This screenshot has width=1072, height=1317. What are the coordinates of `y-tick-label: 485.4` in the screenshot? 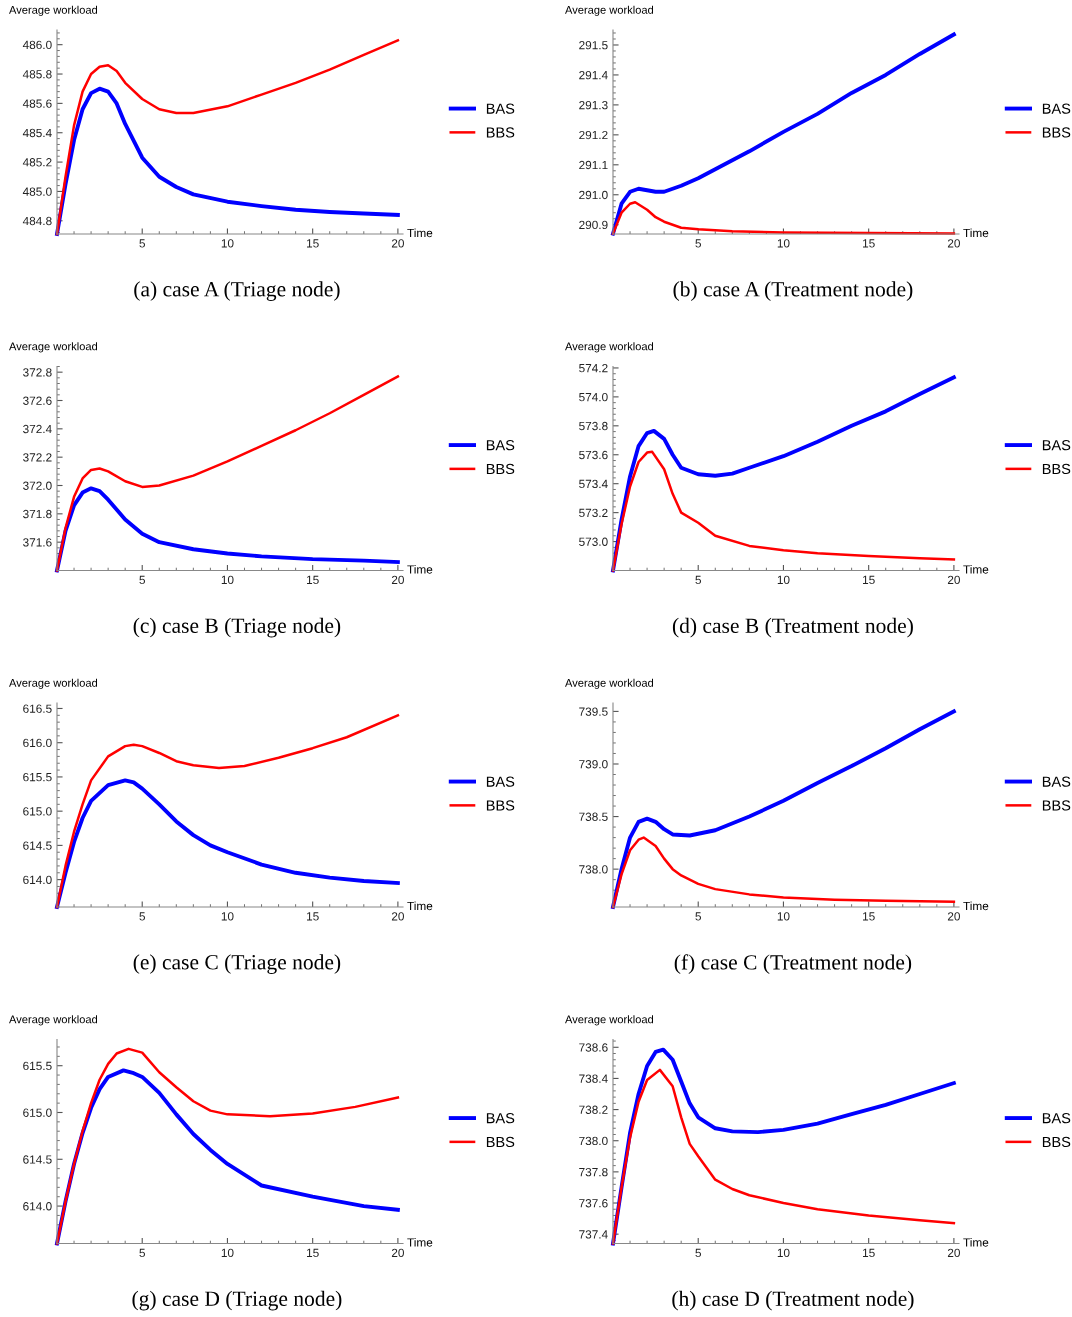 It's located at (37, 133).